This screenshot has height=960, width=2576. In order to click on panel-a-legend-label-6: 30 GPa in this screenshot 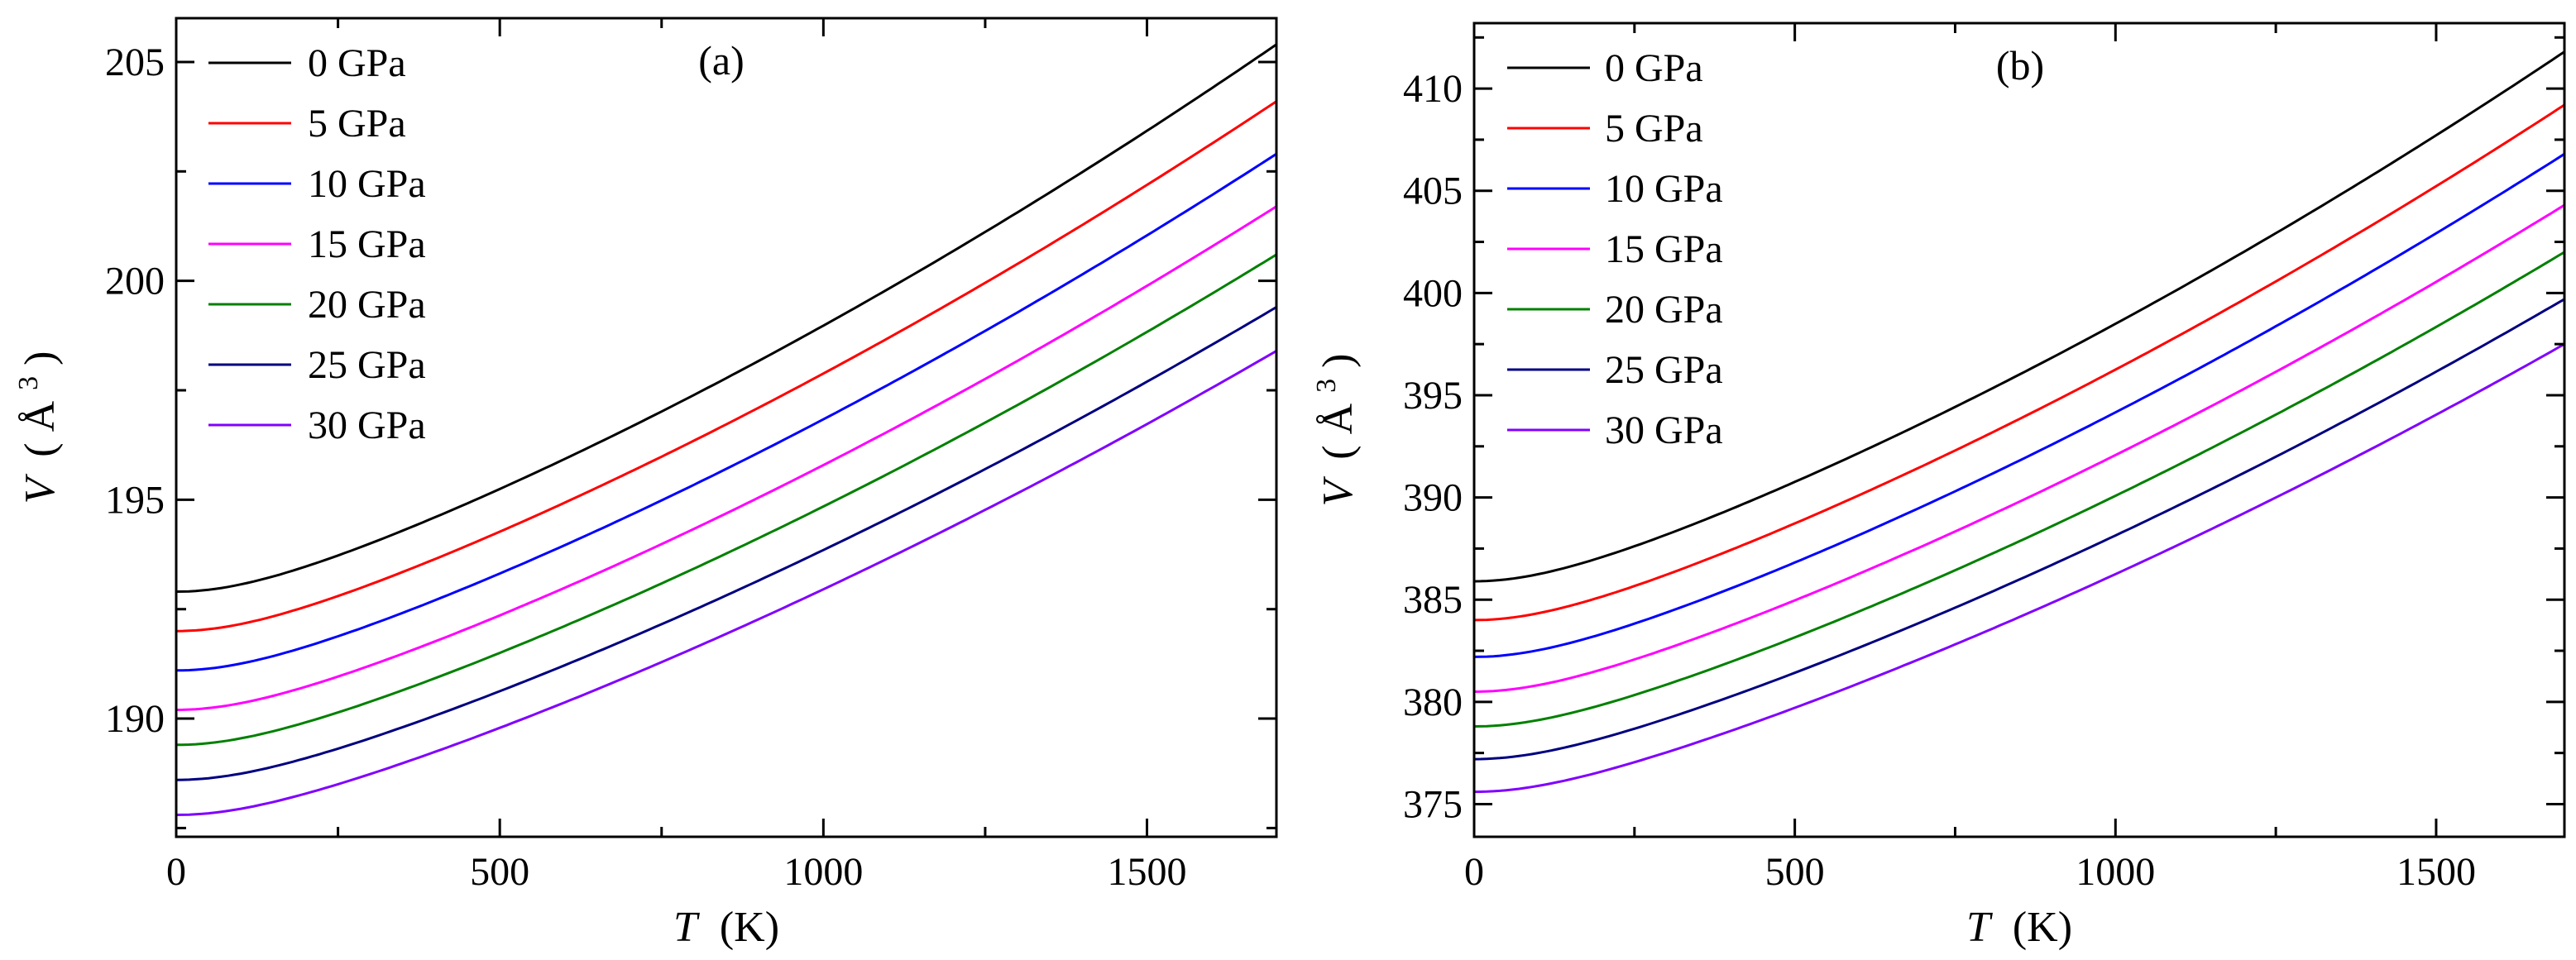, I will do `click(367, 426)`.